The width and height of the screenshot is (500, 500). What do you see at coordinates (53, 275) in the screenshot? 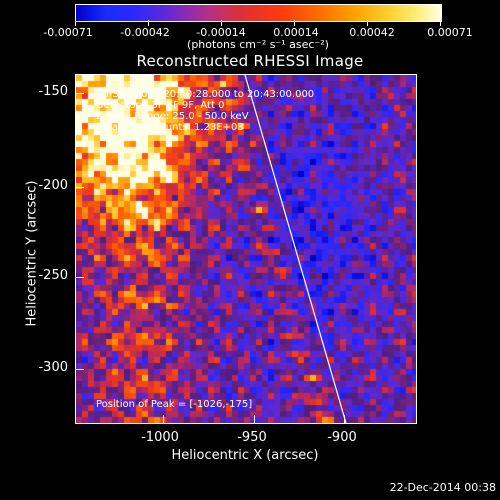
I see `y-tick-label: -250` at bounding box center [53, 275].